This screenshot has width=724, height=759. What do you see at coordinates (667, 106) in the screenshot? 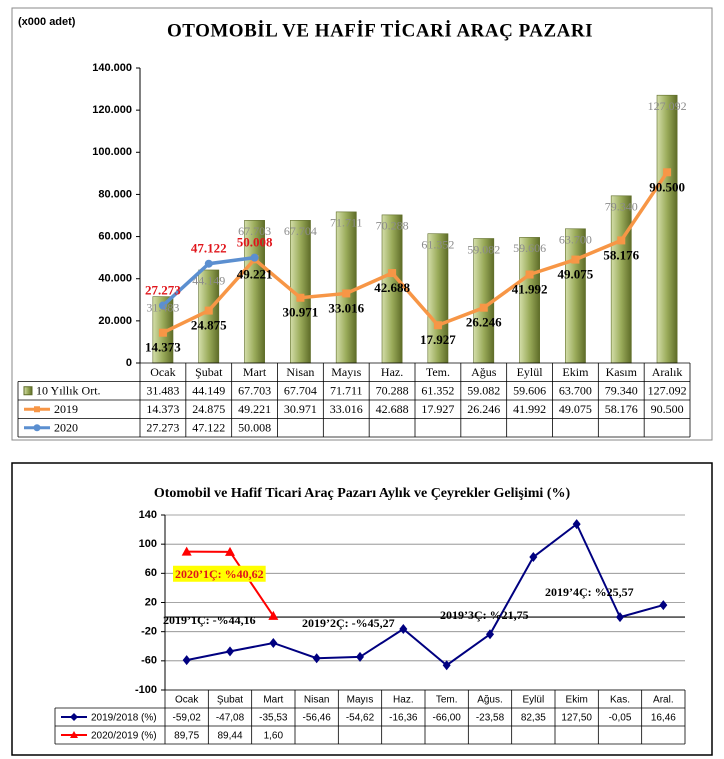
I see `data-label: 127.092` at bounding box center [667, 106].